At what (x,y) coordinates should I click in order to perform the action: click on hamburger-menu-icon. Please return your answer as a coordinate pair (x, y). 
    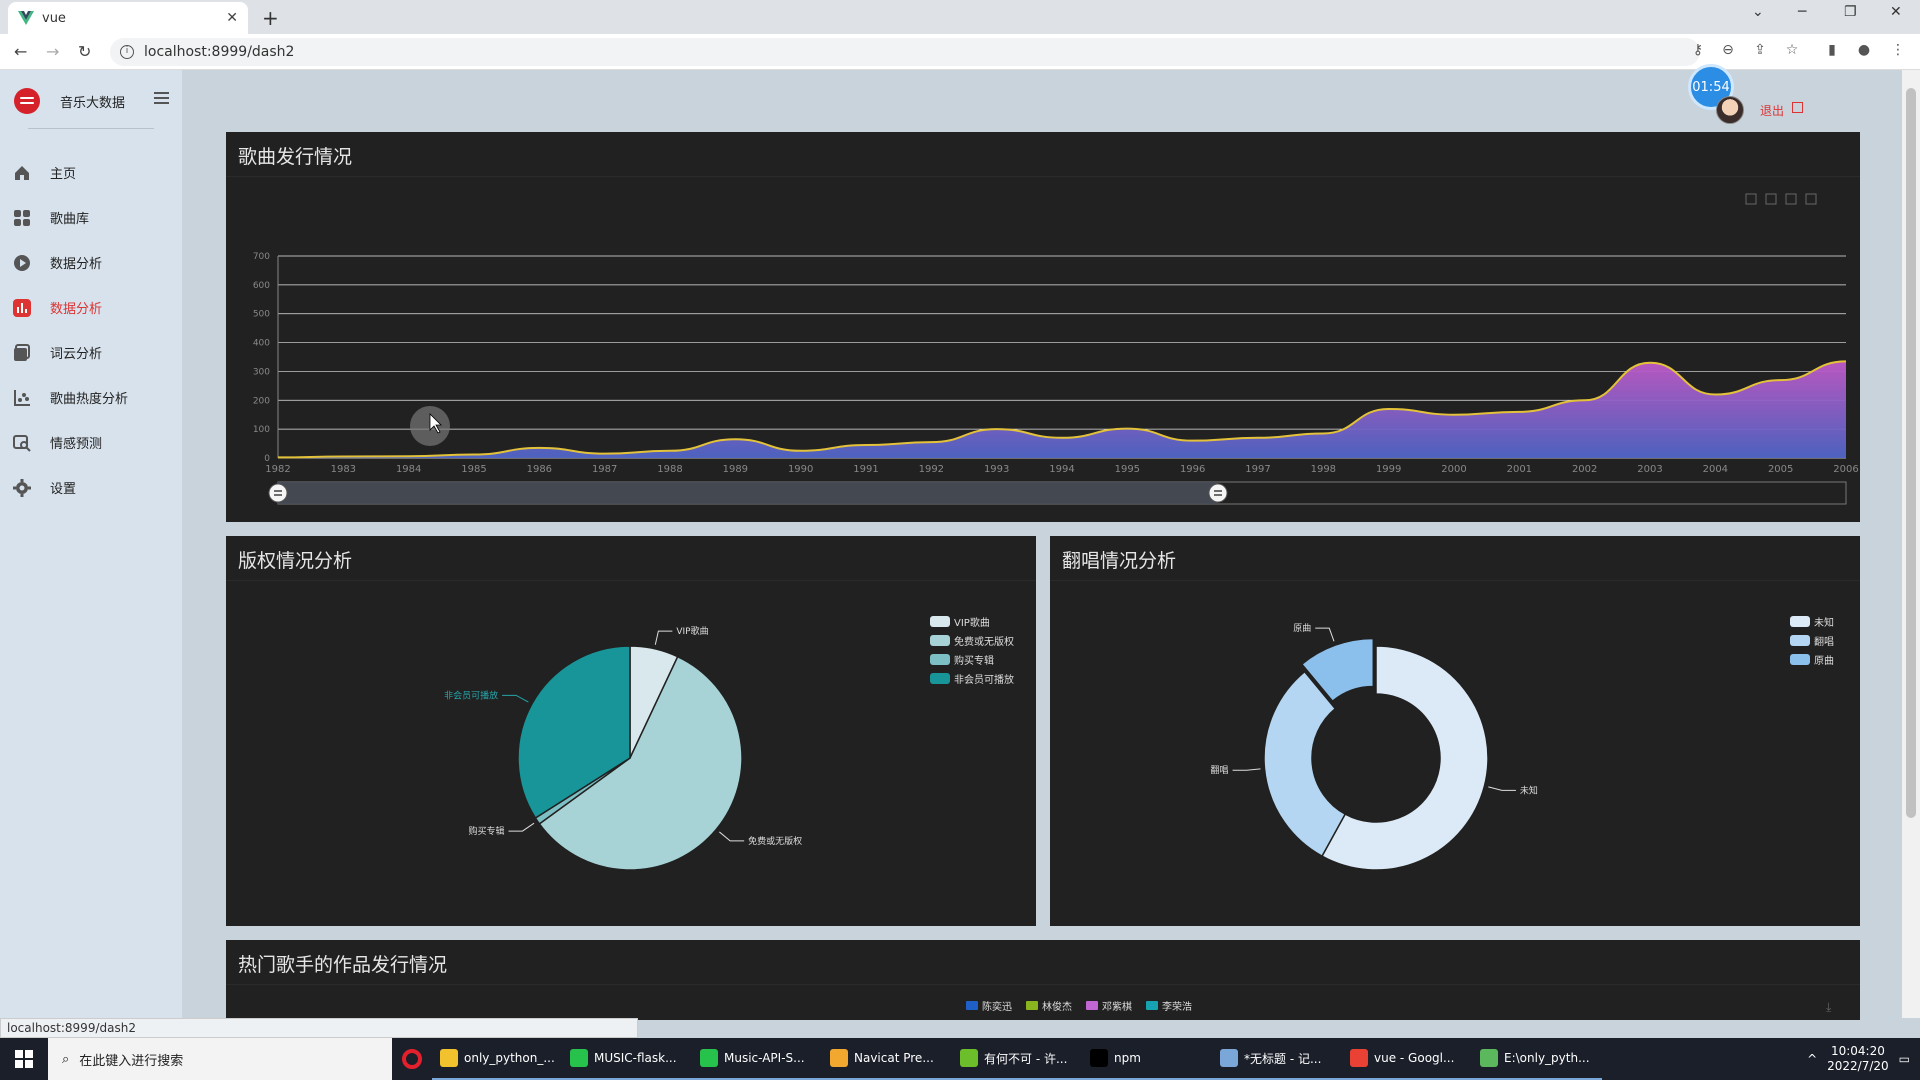
    Looking at the image, I should click on (161, 98).